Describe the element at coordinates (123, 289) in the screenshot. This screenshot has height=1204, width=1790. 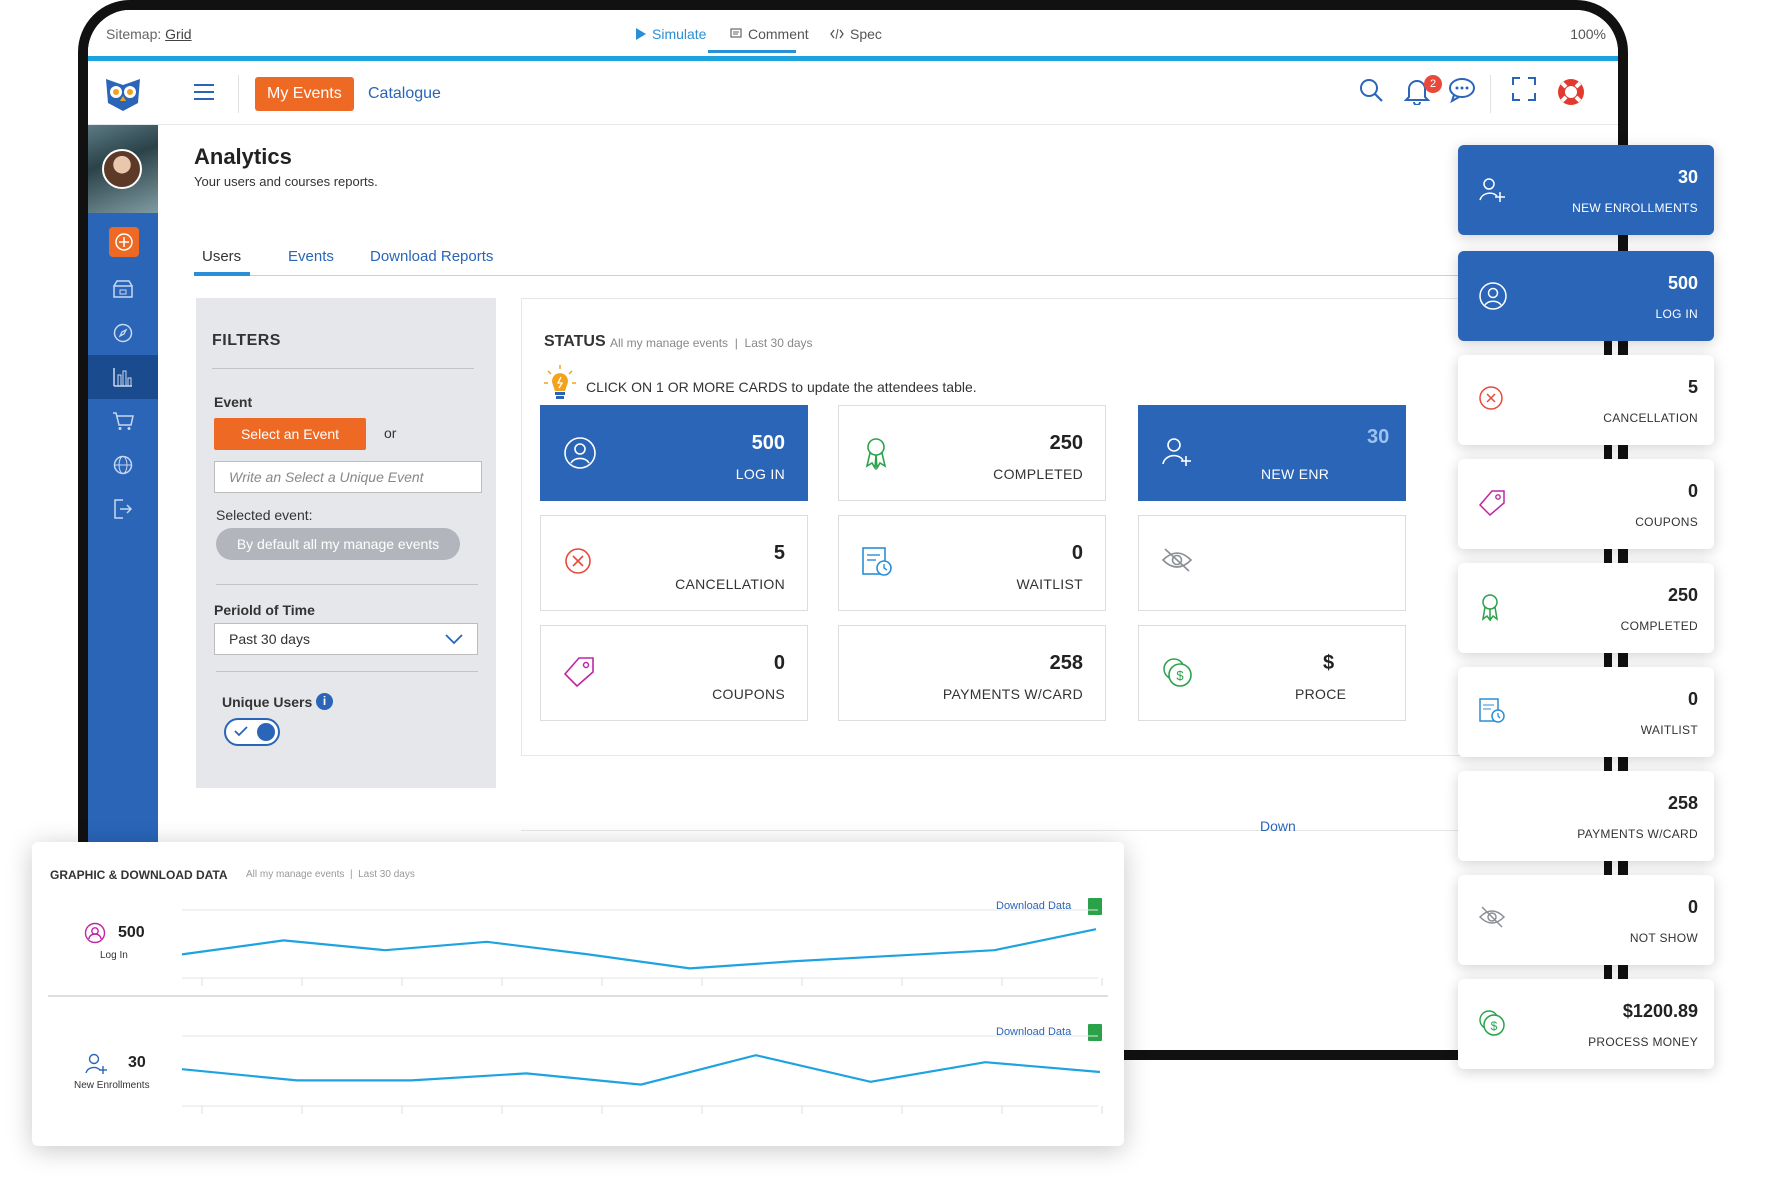
I see `store-icon` at that location.